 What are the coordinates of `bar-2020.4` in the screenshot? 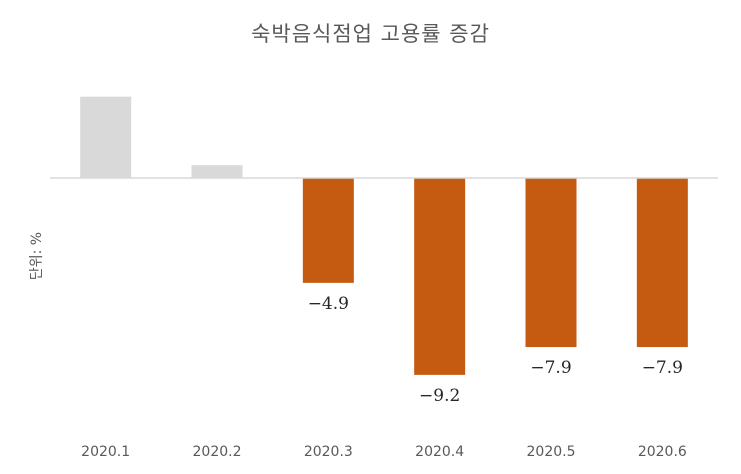 It's located at (440, 276).